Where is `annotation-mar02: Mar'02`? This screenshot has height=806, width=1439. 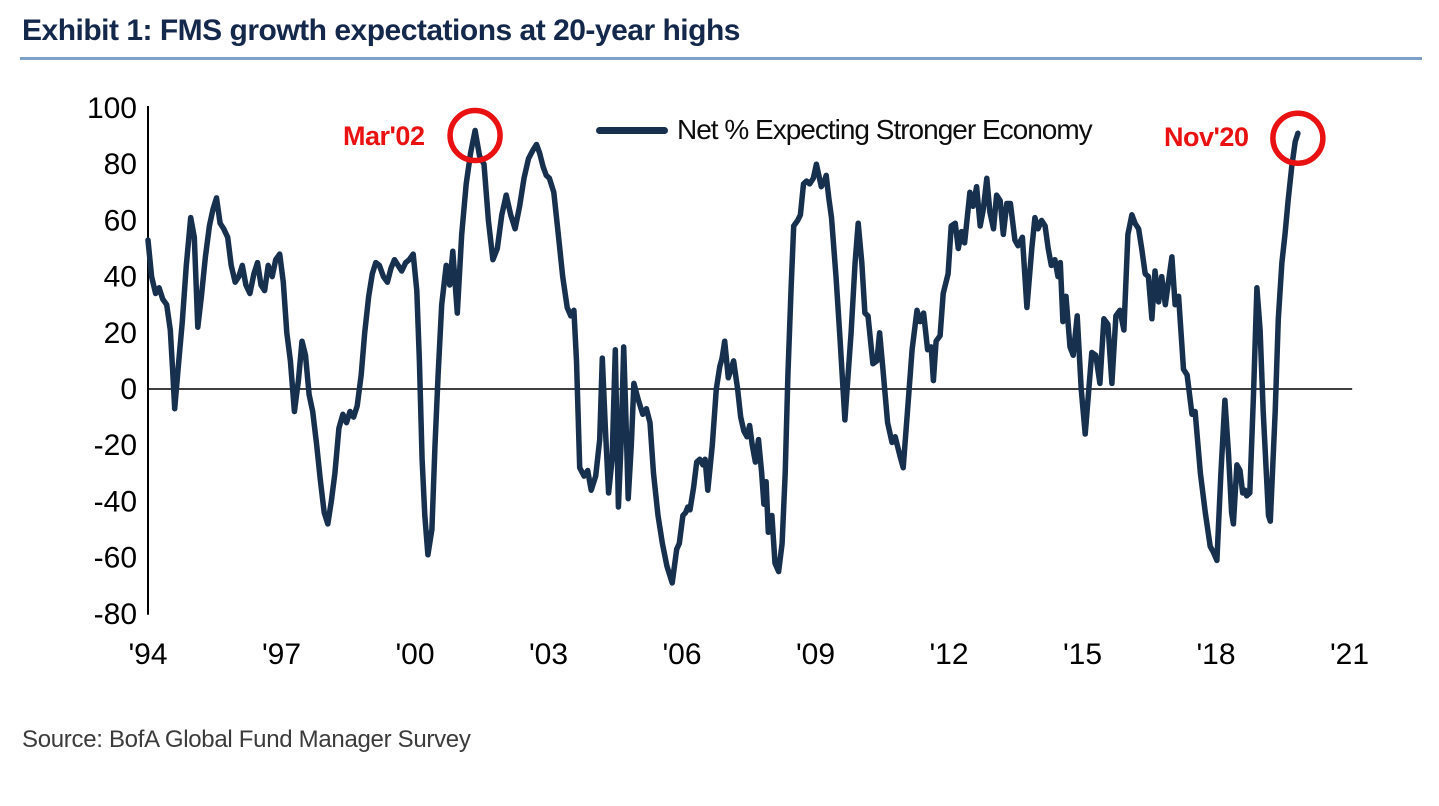 annotation-mar02: Mar'02 is located at coordinates (384, 136).